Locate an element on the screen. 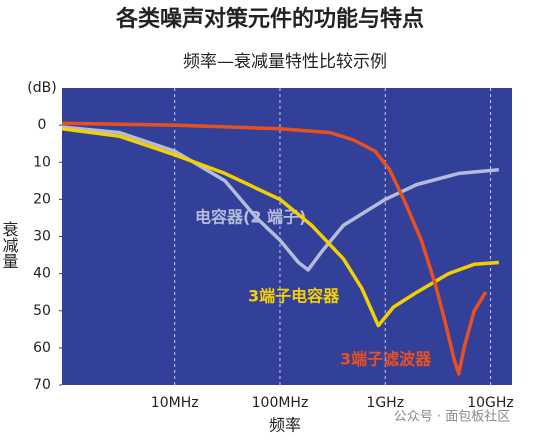 The image size is (540, 441). y-tick-label: 10 is located at coordinates (42, 162).